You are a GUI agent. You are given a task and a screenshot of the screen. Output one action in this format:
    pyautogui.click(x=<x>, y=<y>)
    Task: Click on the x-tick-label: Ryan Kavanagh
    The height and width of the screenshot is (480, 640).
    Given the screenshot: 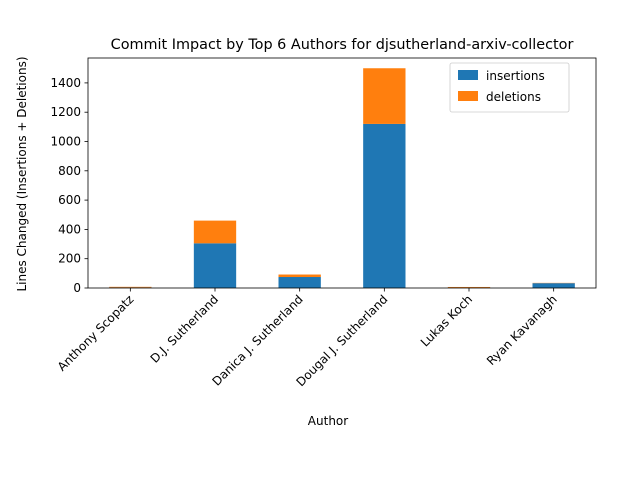 What is the action you would take?
    pyautogui.click(x=522, y=330)
    